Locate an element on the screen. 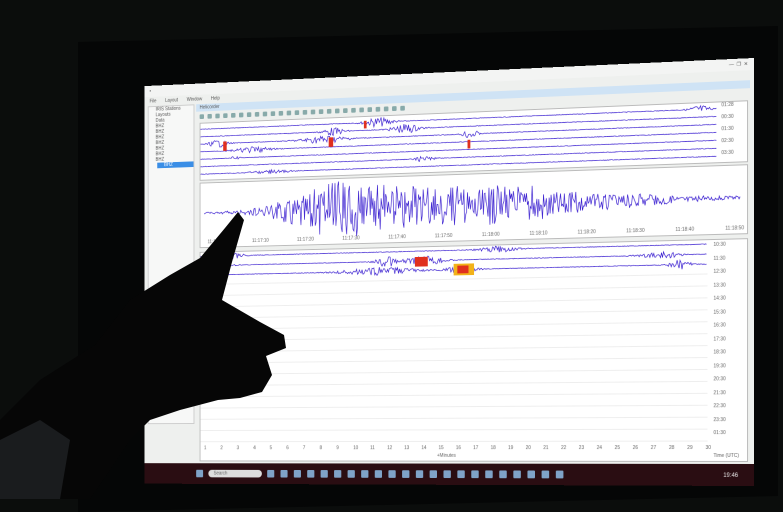 The image size is (783, 512). event-marker is located at coordinates (464, 269).